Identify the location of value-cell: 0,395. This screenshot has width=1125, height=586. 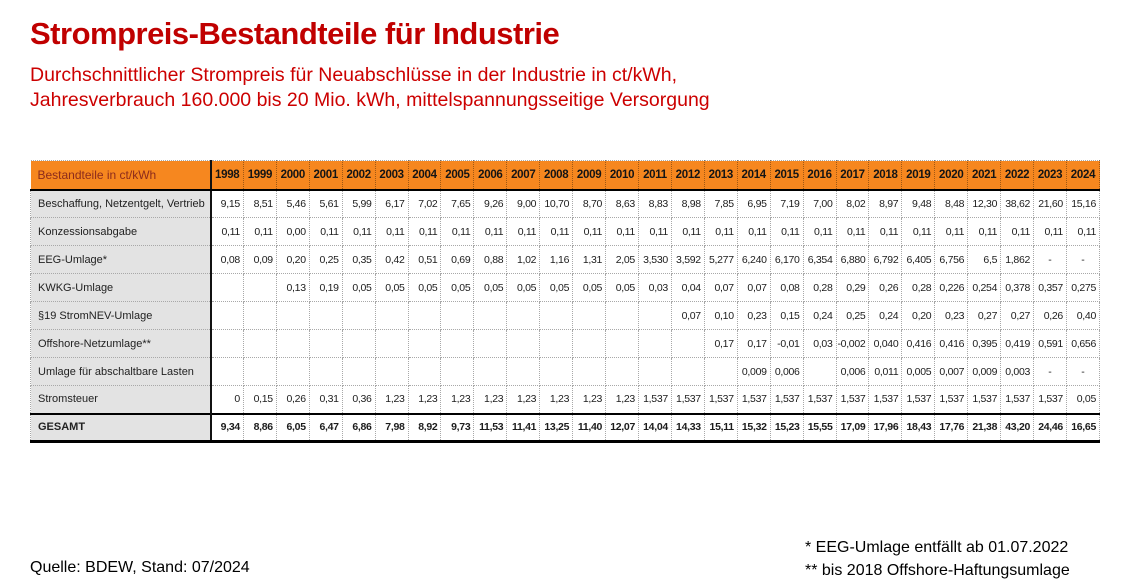
(984, 343).